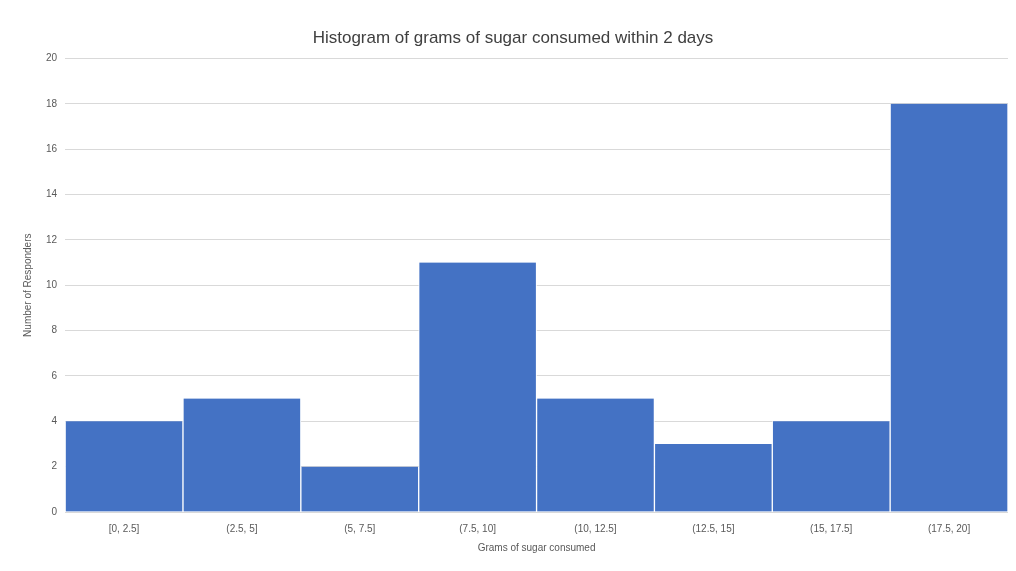  I want to click on y-tick-label: 12, so click(52, 239).